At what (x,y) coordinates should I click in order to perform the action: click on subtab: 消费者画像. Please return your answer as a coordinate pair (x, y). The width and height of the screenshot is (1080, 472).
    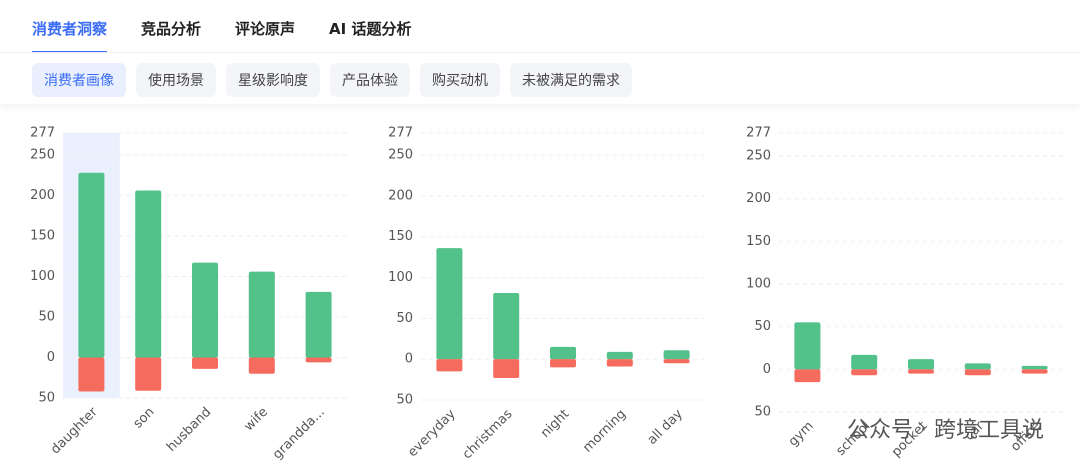
    Looking at the image, I should click on (79, 80).